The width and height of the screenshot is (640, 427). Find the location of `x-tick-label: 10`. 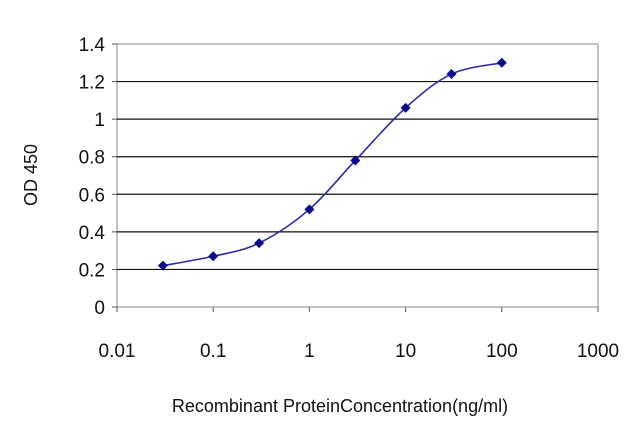

x-tick-label: 10 is located at coordinates (405, 351).